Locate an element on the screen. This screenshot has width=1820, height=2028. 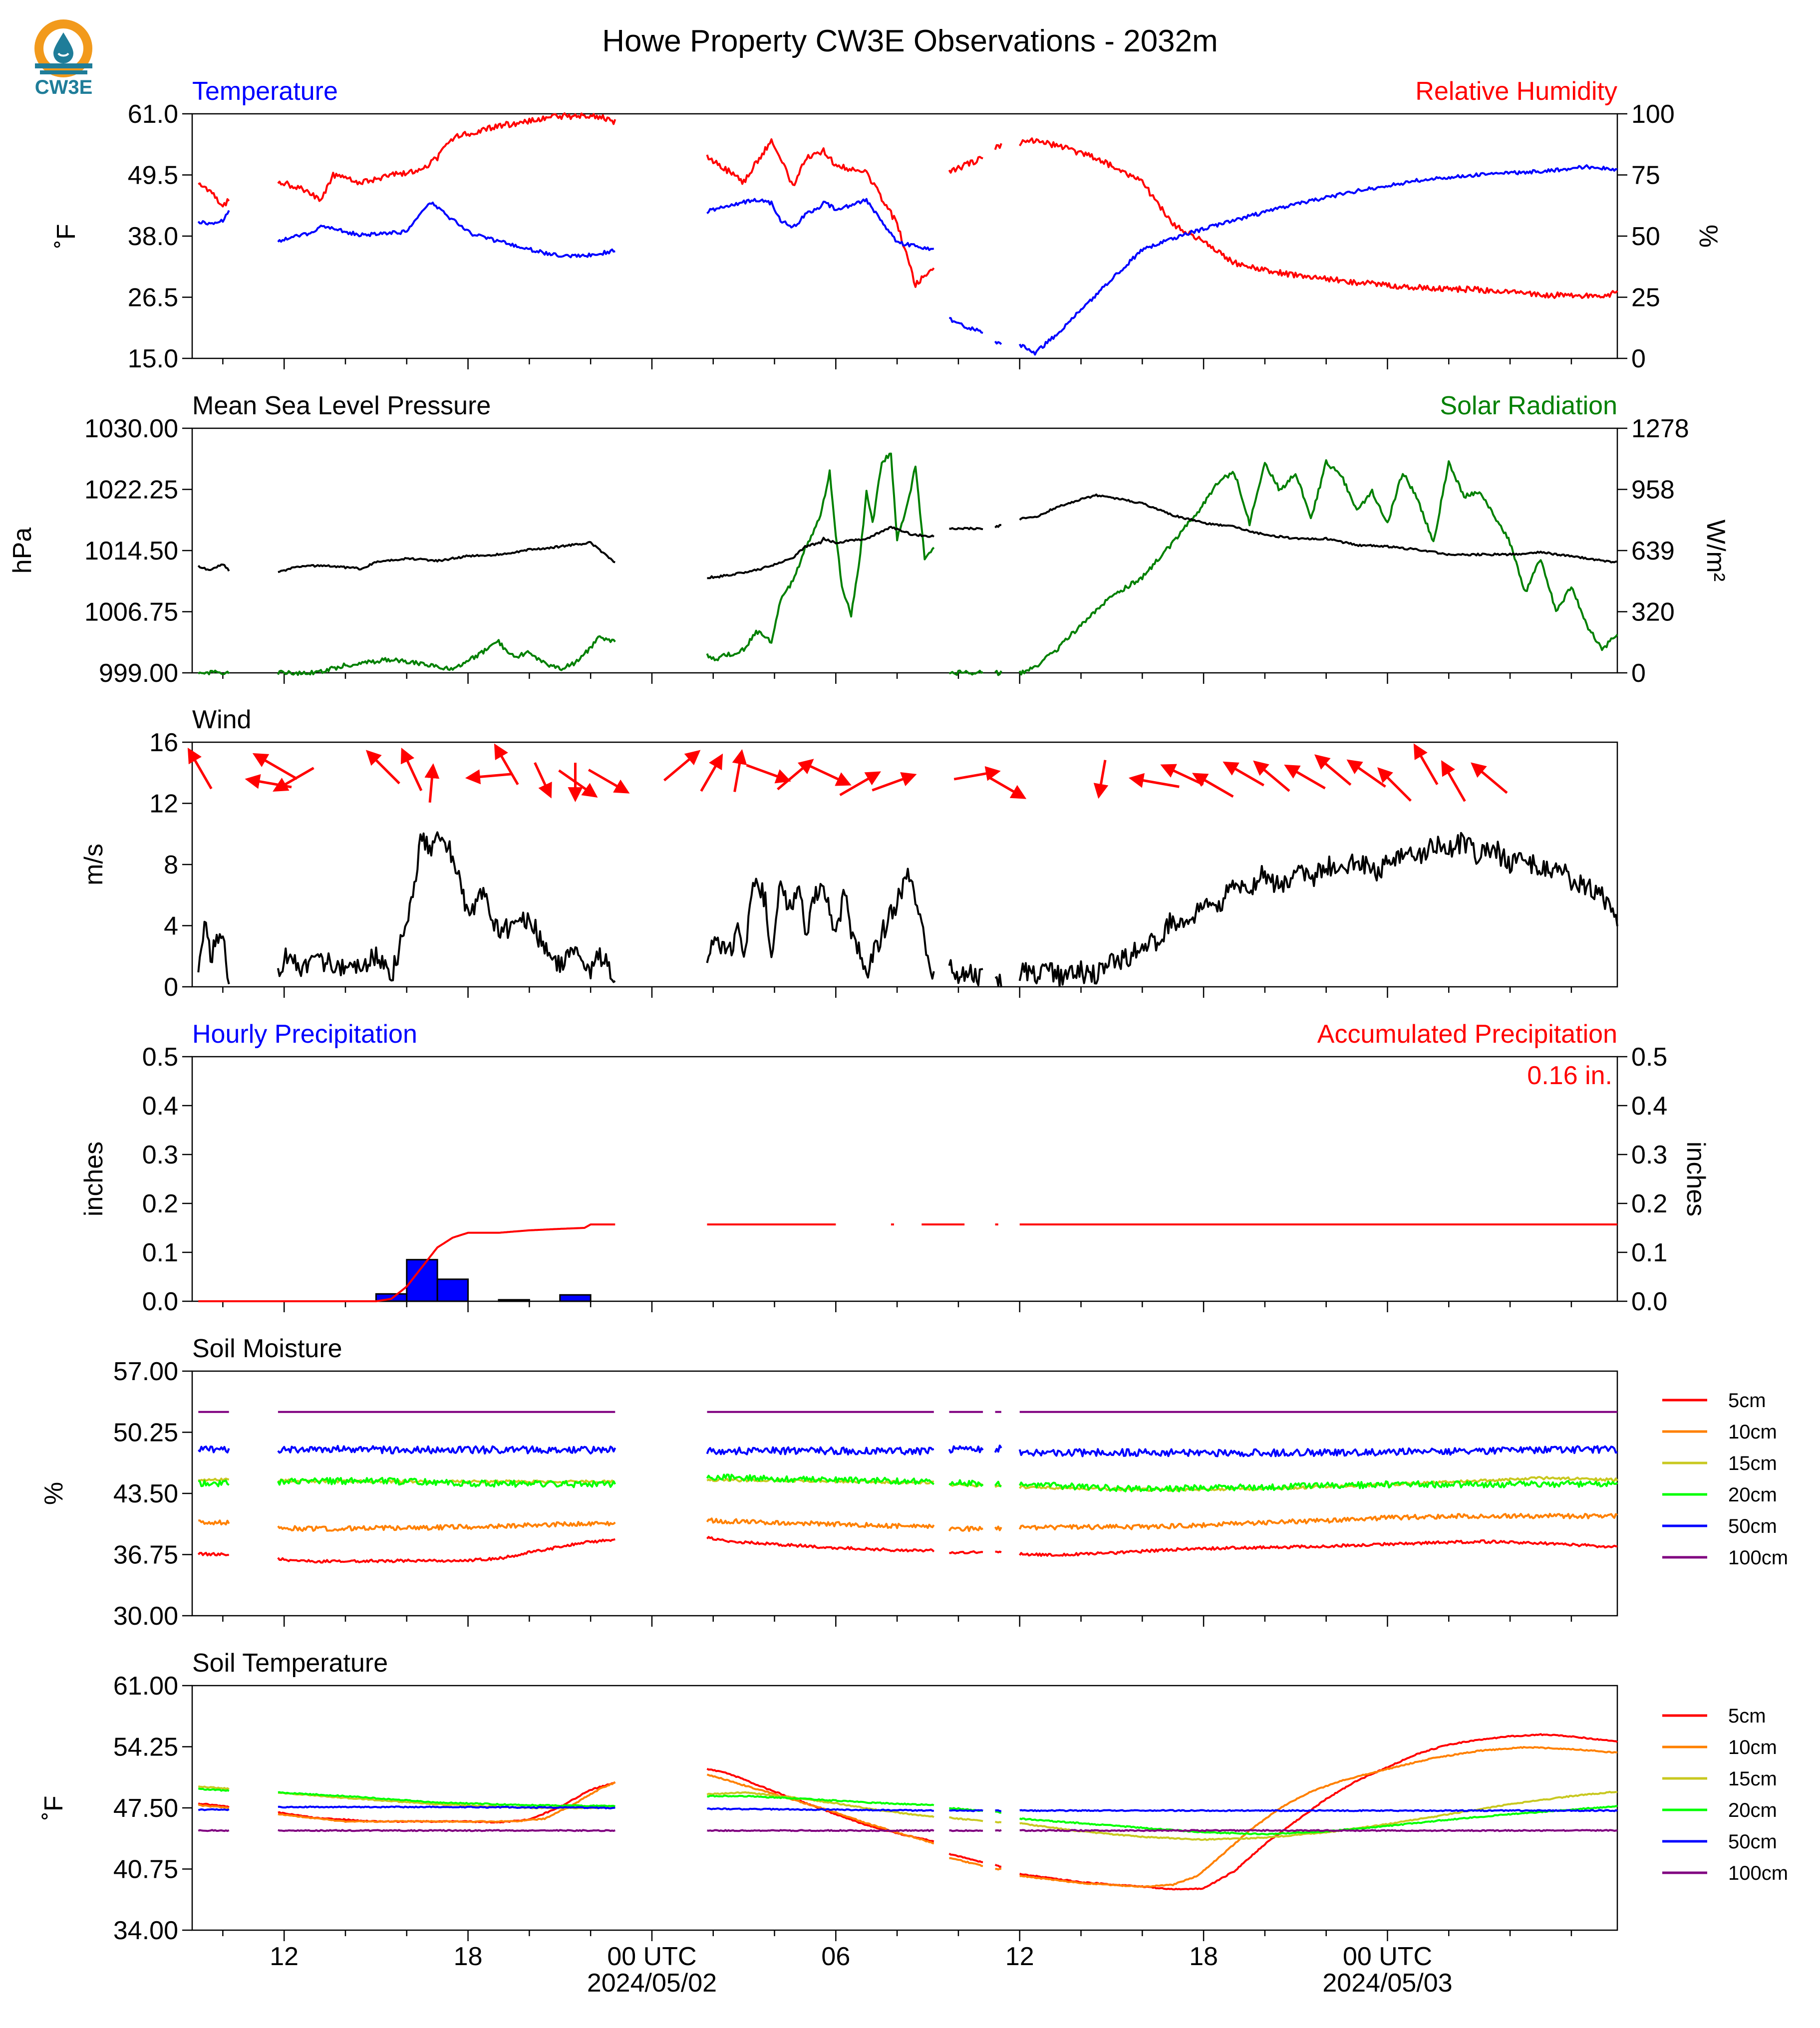
soilm-legend-label: 5cm is located at coordinates (1747, 1401).